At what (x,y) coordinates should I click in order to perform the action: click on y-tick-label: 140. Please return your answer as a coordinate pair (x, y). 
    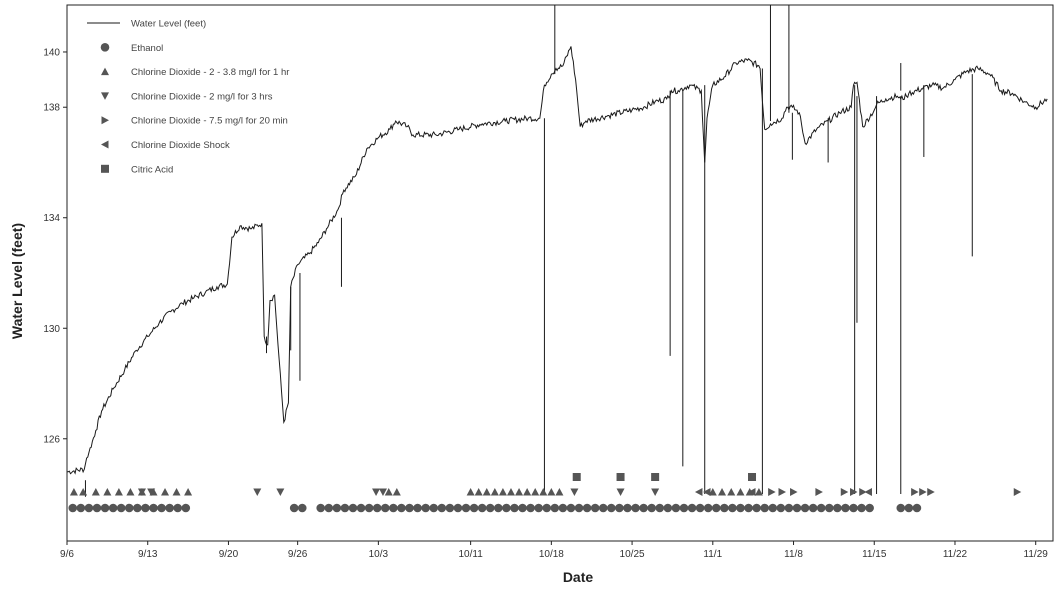
    Looking at the image, I should click on (51, 52).